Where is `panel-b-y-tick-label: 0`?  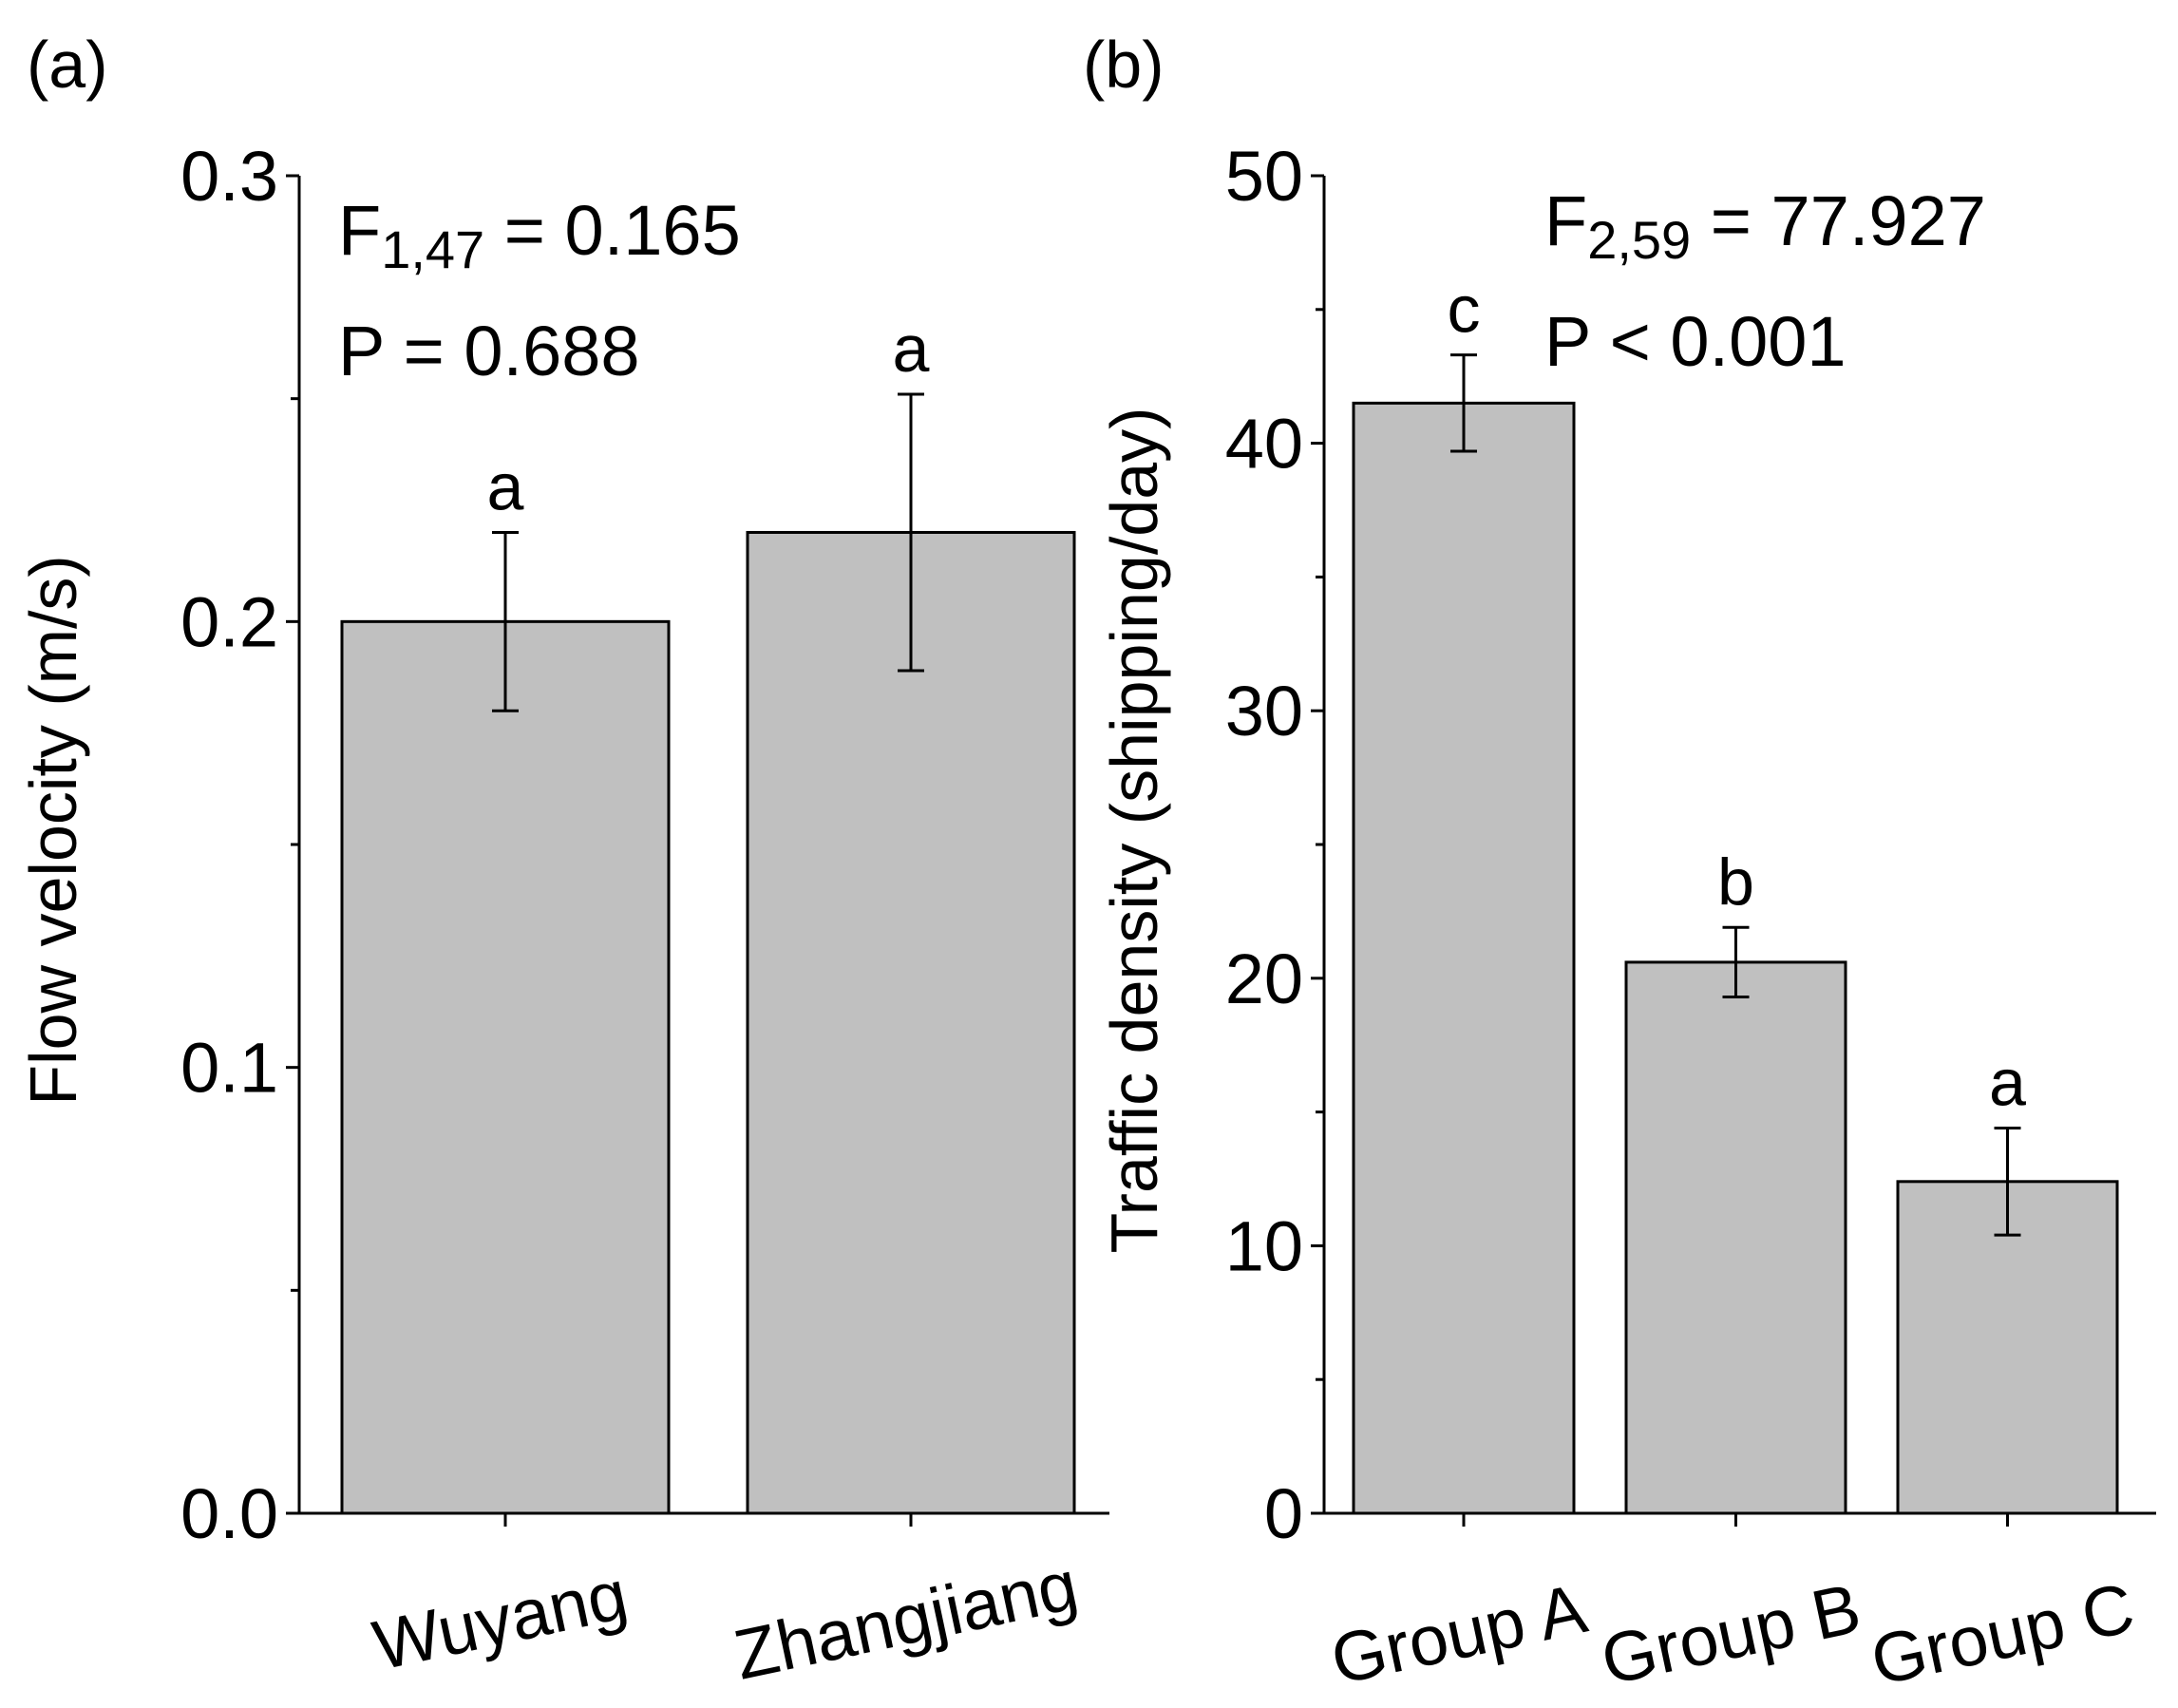
panel-b-y-tick-label: 0 is located at coordinates (1284, 1513).